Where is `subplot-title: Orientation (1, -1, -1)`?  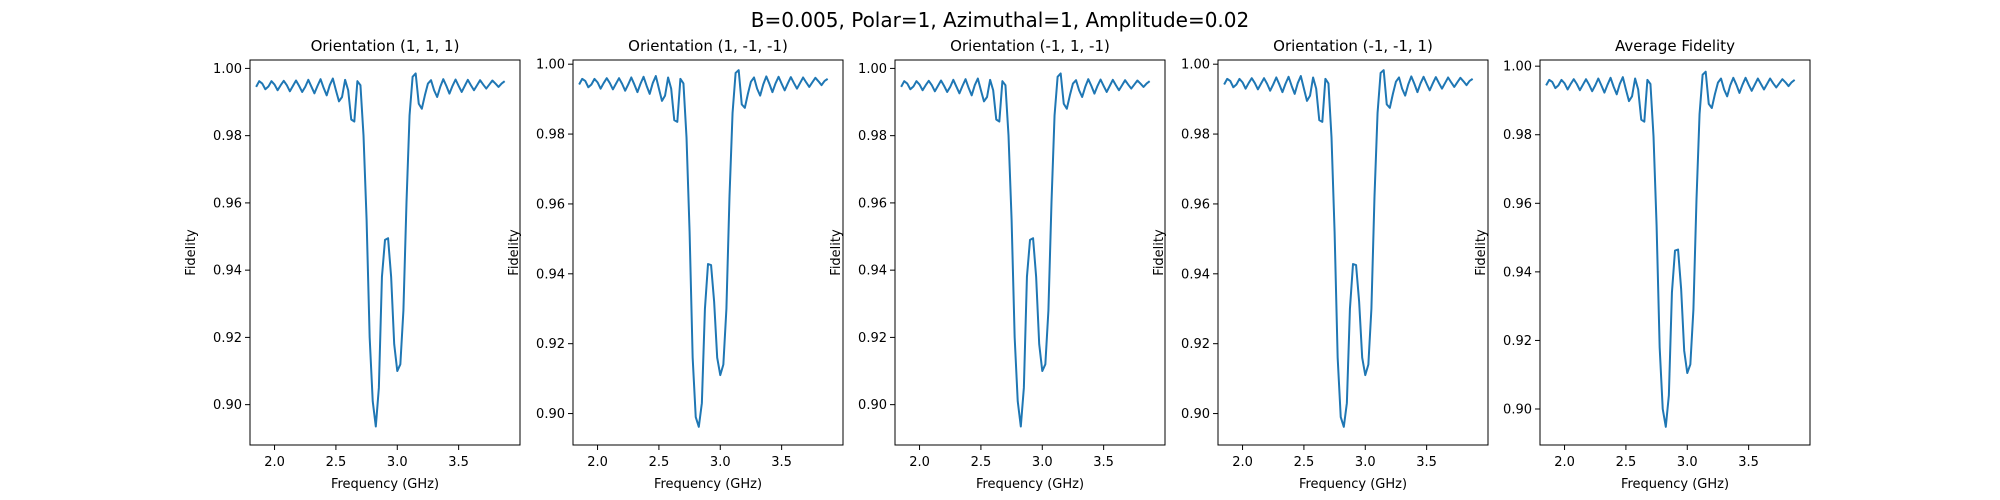
subplot-title: Orientation (1, -1, -1) is located at coordinates (708, 46).